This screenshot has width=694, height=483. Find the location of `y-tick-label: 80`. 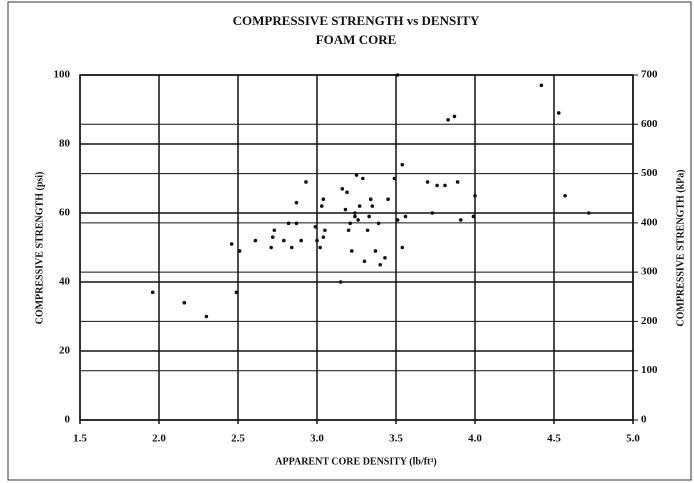

y-tick-label: 80 is located at coordinates (65, 144).